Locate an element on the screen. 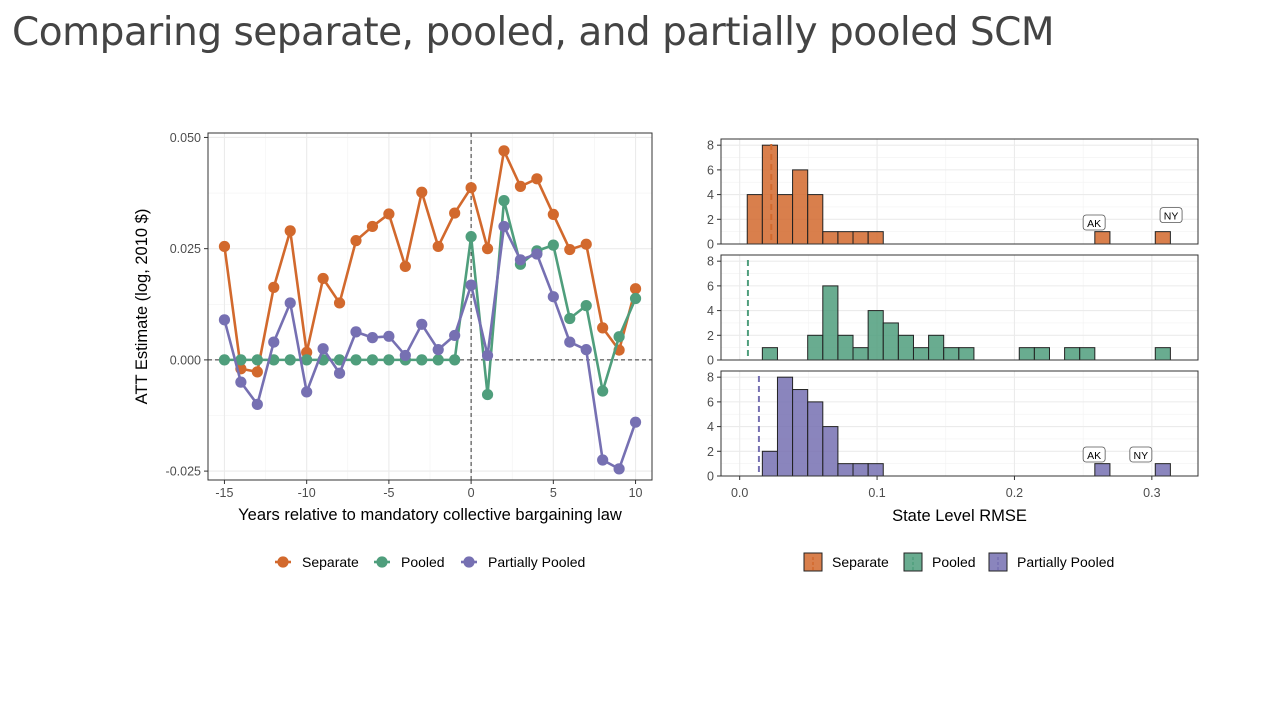  histogram-panel-pooled: 0 2 4 6 8 is located at coordinates (953, 311).